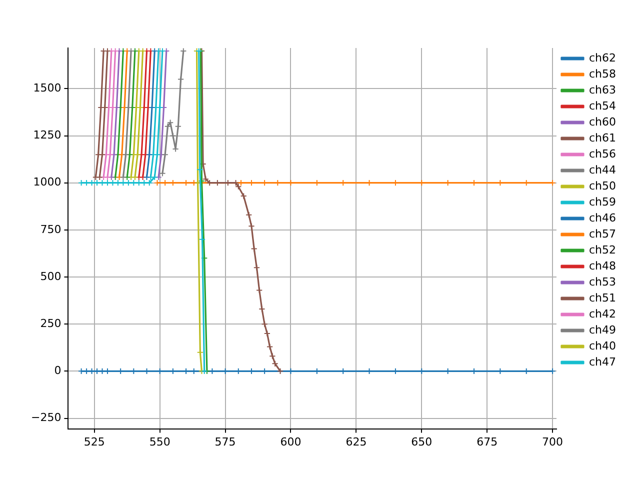 This screenshot has height=480, width=640. What do you see at coordinates (47, 135) in the screenshot?
I see `y-tick-label: 1250` at bounding box center [47, 135].